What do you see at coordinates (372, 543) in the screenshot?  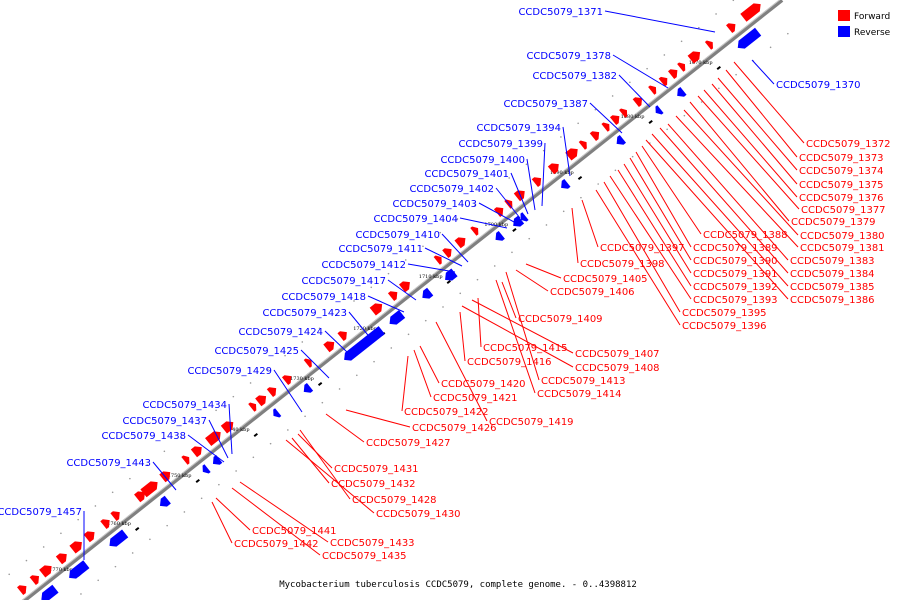 I see `forward-gene-label: CCDC5079_1433` at bounding box center [372, 543].